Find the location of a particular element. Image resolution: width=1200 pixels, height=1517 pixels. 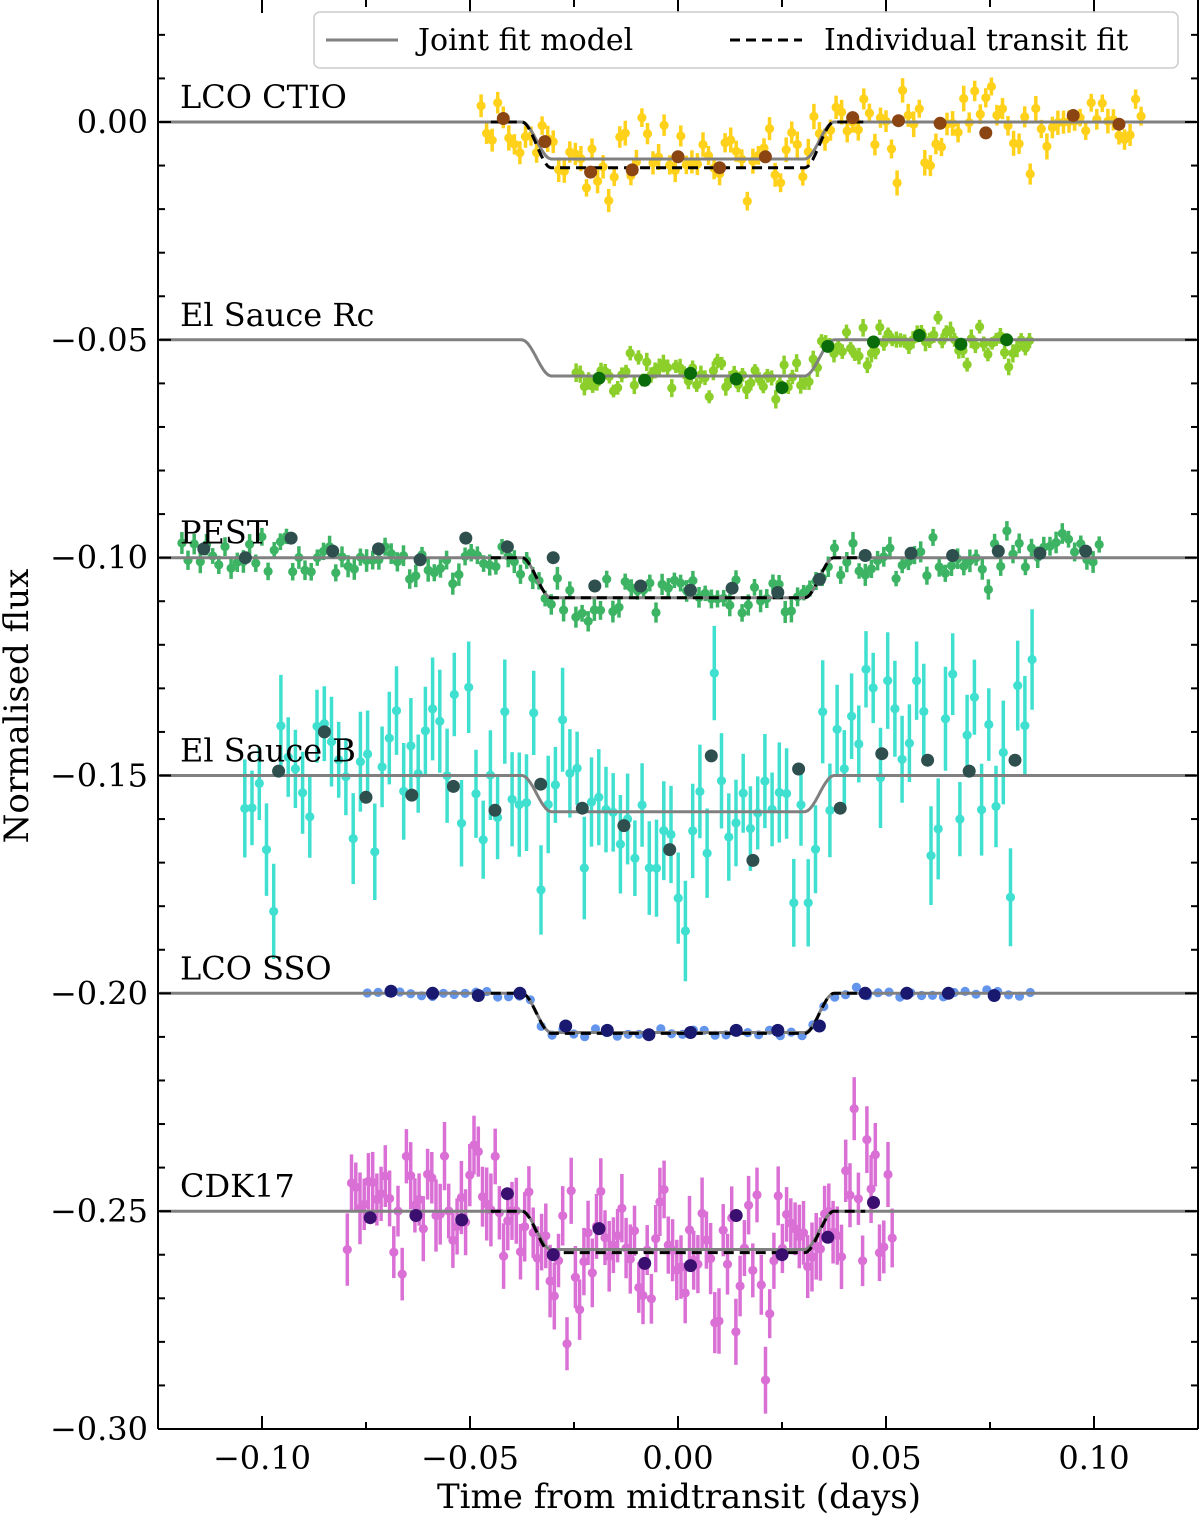

series-lco-sso: LCO SSO is located at coordinates (678, 995).